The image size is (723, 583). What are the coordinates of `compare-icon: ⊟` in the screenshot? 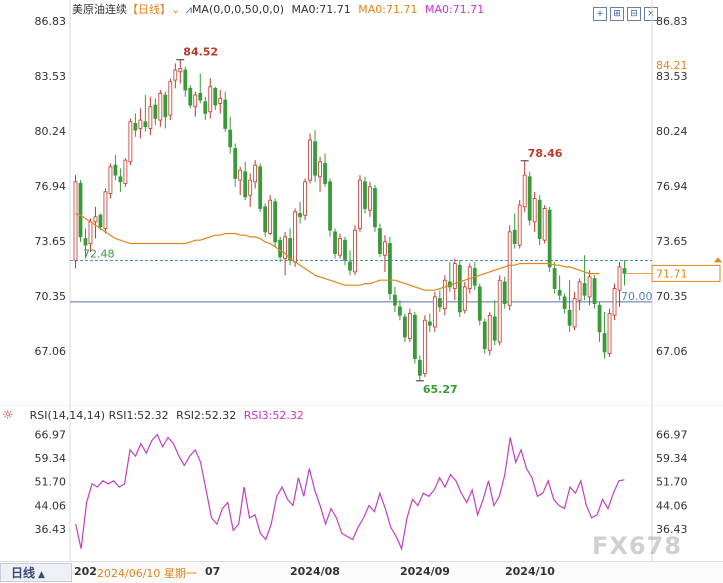 It's located at (634, 14).